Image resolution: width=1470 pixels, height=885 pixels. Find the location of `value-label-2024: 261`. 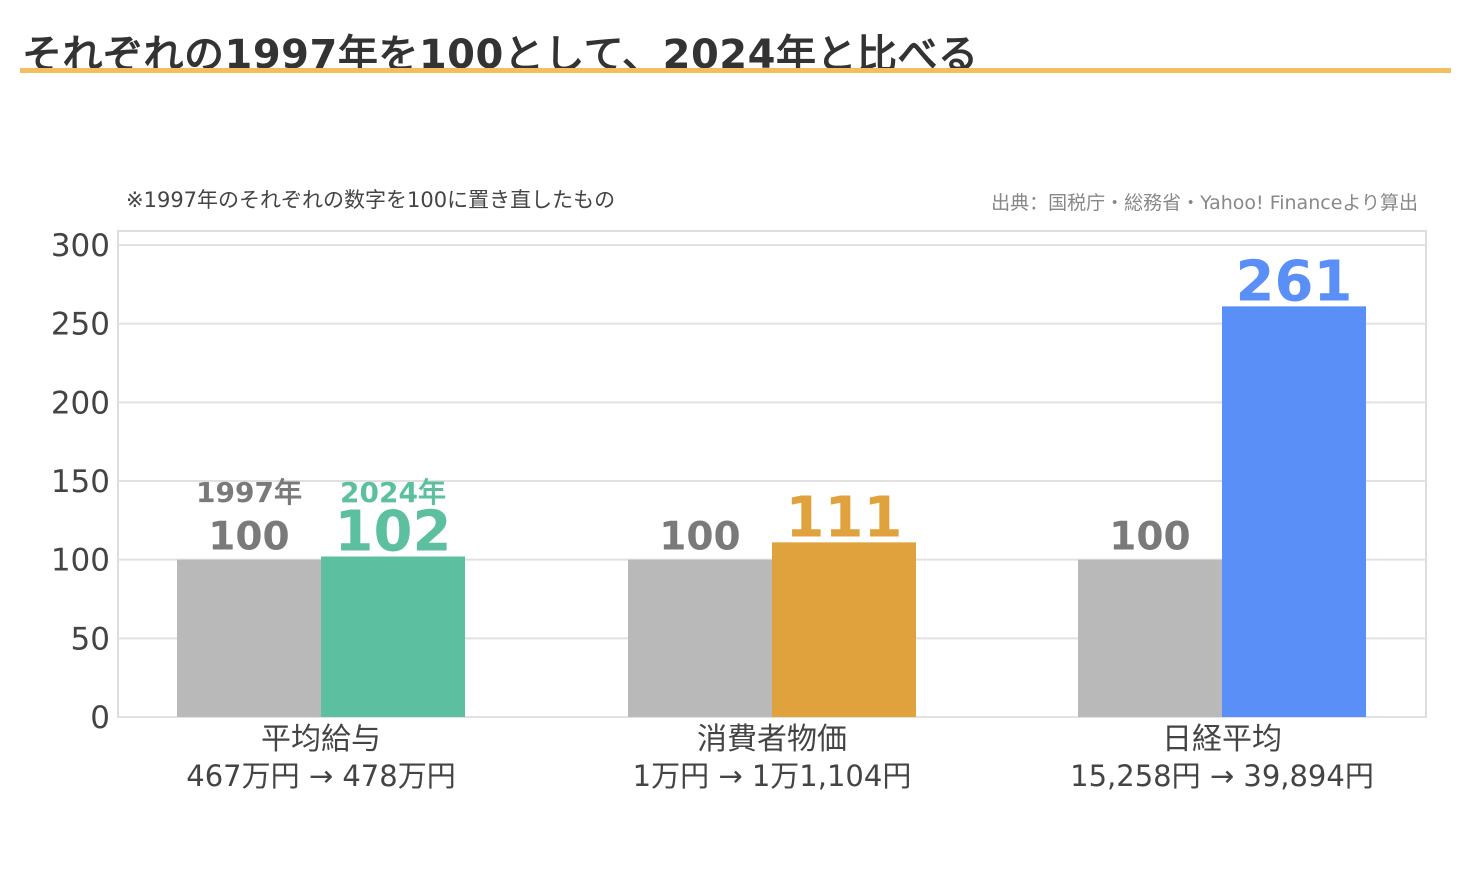

value-label-2024: 261 is located at coordinates (1294, 281).